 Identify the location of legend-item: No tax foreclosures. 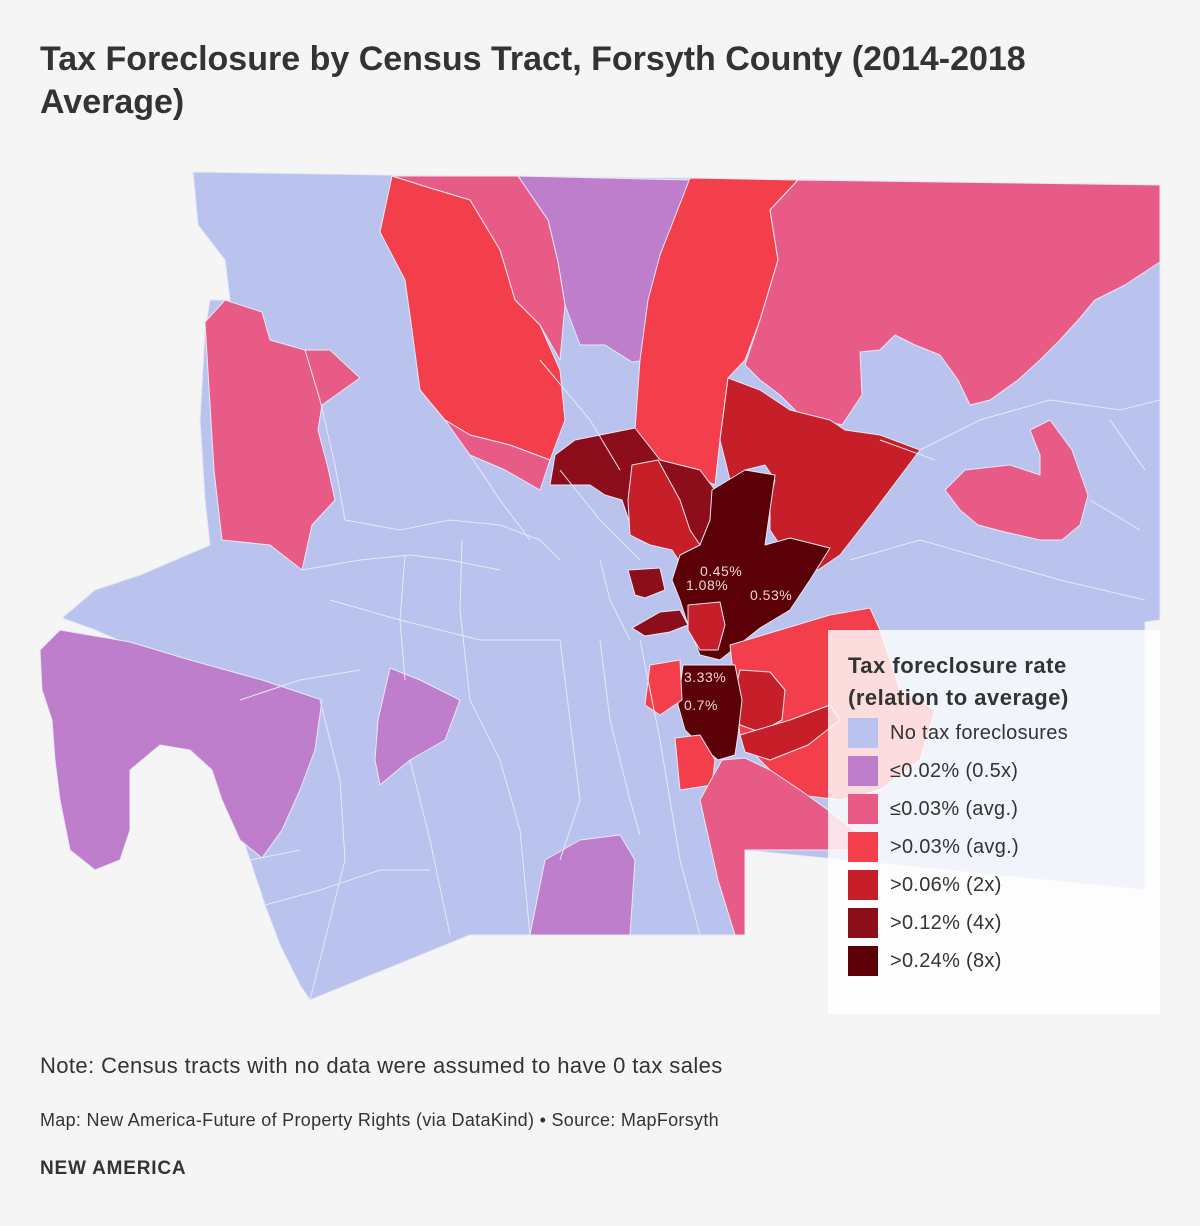
(1004, 733).